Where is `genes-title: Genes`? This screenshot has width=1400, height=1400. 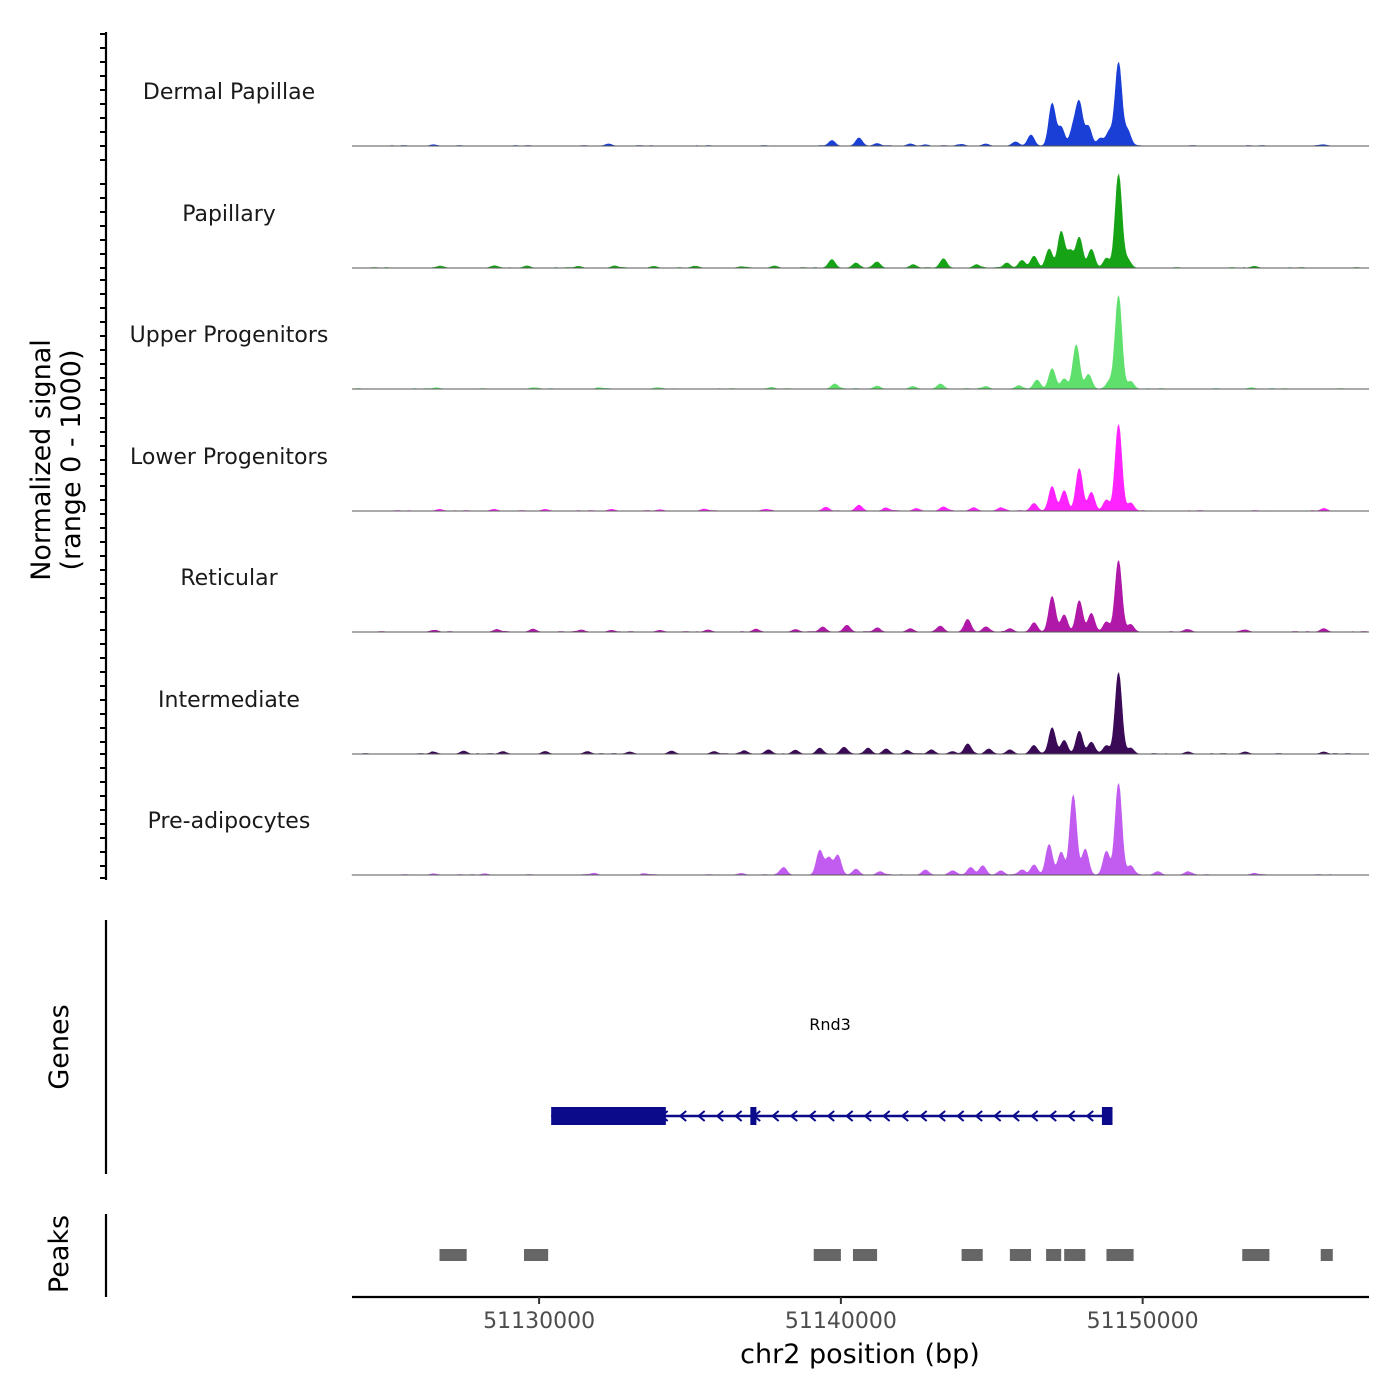 genes-title: Genes is located at coordinates (59, 1046).